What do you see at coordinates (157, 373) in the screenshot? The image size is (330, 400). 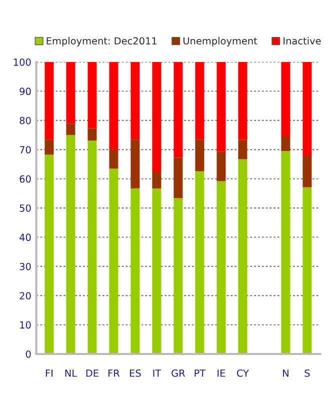 I see `x-tick-label: IT` at bounding box center [157, 373].